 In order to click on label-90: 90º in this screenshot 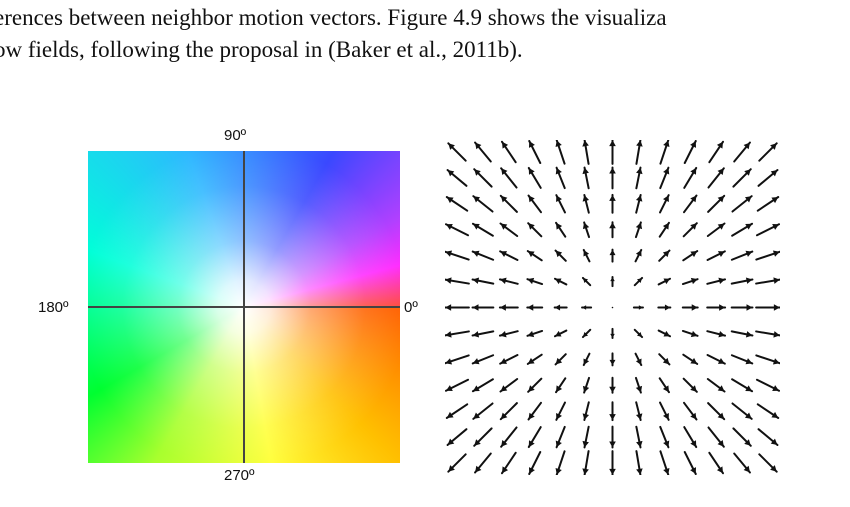, I will do `click(235, 135)`.